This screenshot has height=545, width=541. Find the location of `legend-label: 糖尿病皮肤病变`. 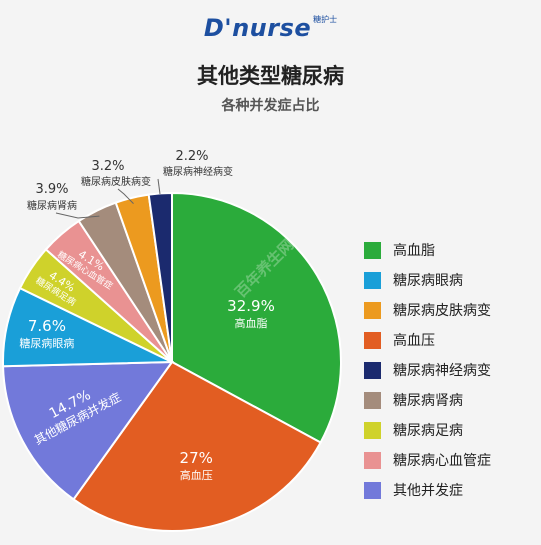

legend-label: 糖尿病皮肤病变 is located at coordinates (442, 311).